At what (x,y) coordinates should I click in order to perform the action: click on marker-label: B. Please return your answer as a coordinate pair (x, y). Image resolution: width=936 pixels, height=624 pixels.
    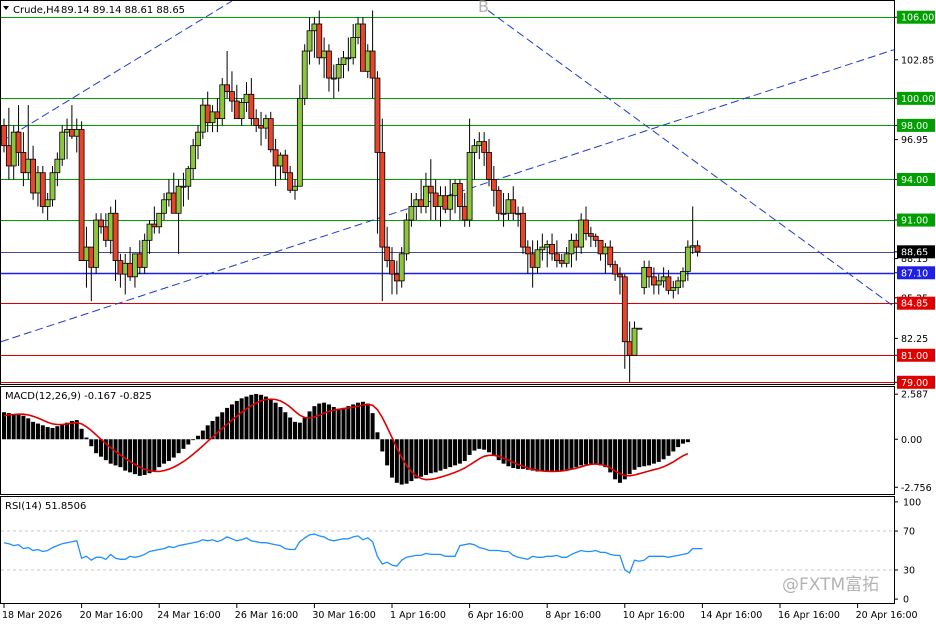
    Looking at the image, I should click on (483, 8).